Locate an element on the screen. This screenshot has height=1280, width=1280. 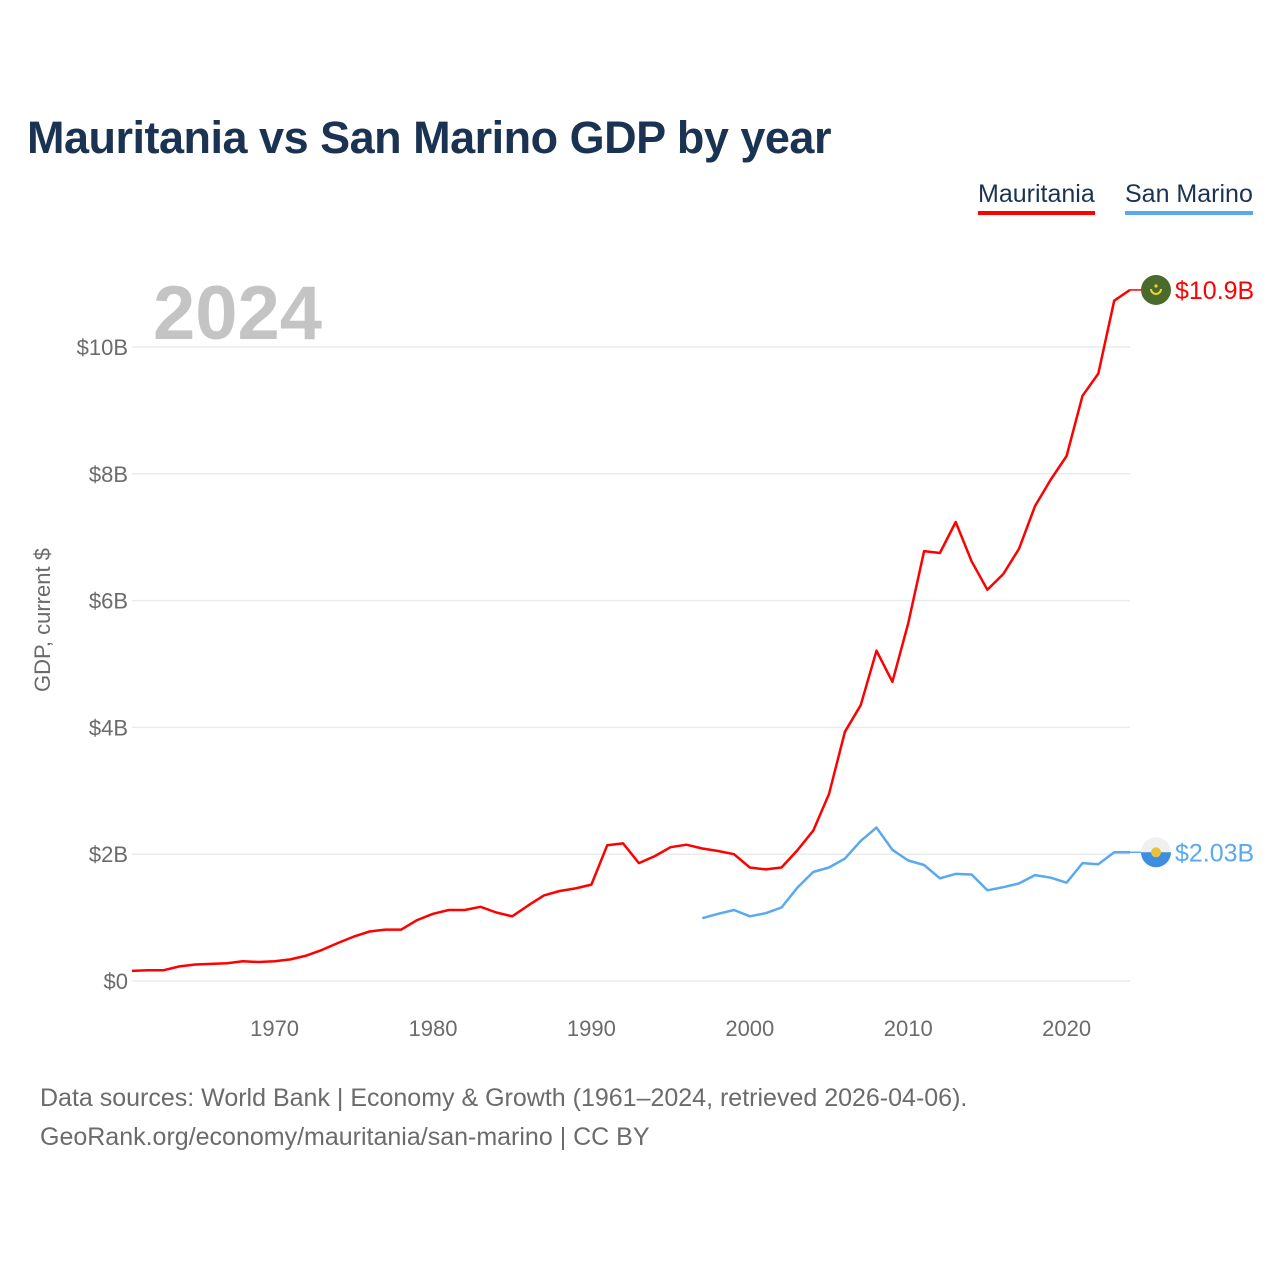
coat-of-arms-icon is located at coordinates (1156, 852).